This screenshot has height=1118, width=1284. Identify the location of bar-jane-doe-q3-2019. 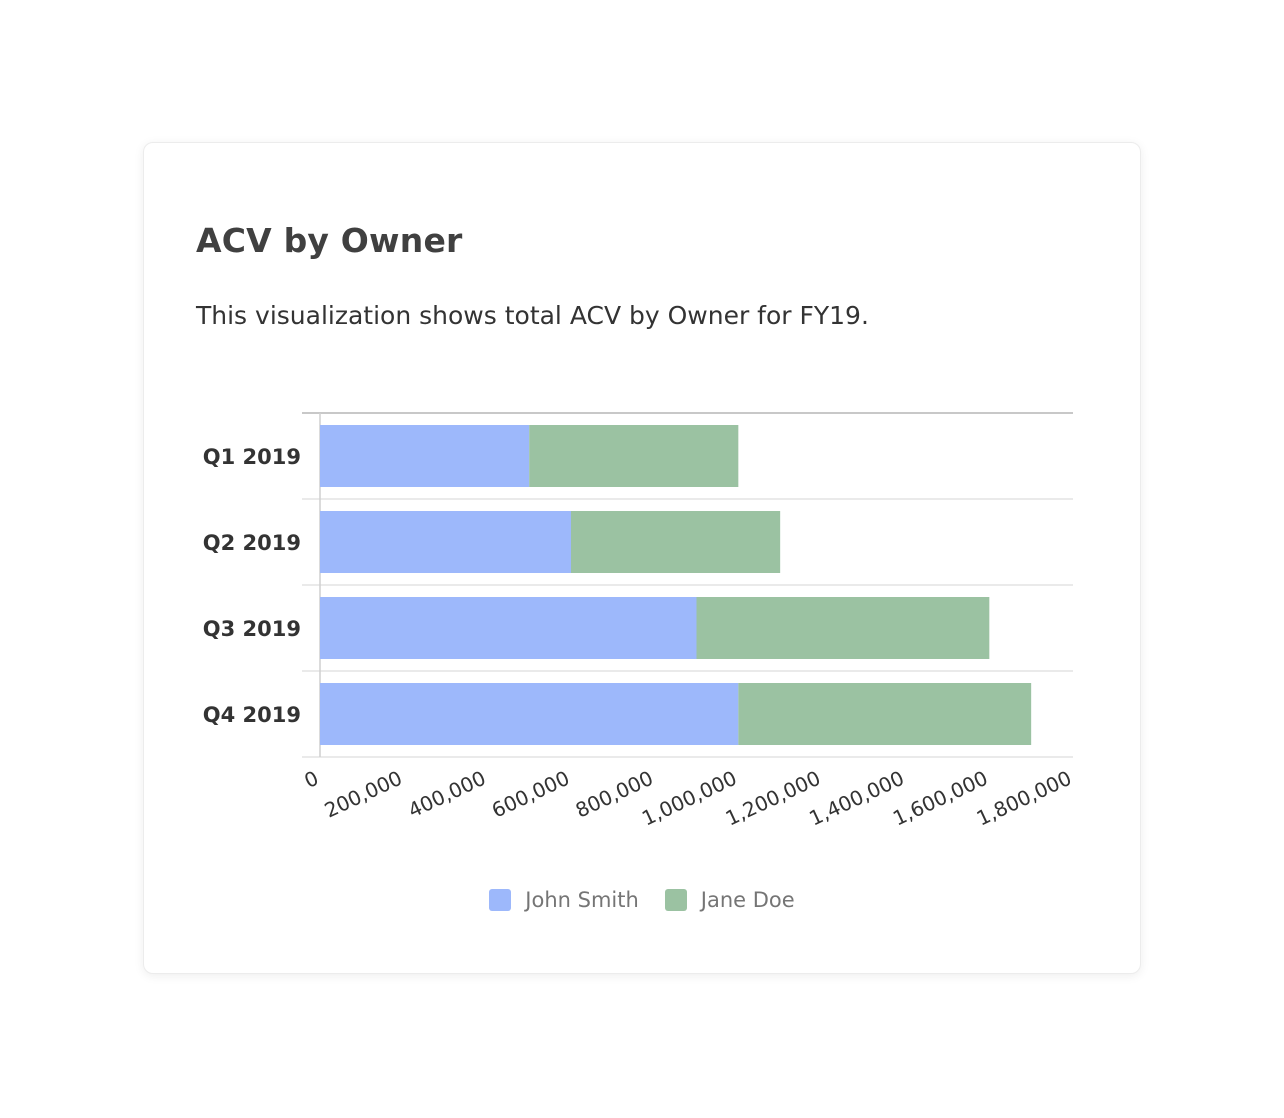
(843, 628).